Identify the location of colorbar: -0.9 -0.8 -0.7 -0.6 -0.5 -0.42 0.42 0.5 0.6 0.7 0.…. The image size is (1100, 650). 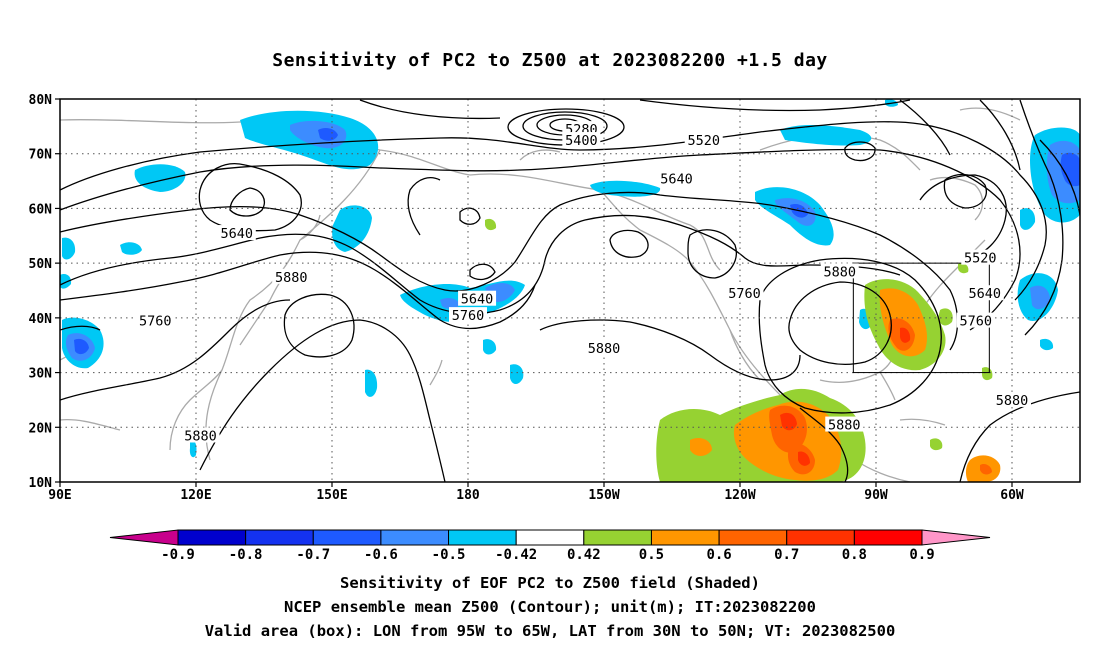
(550, 546).